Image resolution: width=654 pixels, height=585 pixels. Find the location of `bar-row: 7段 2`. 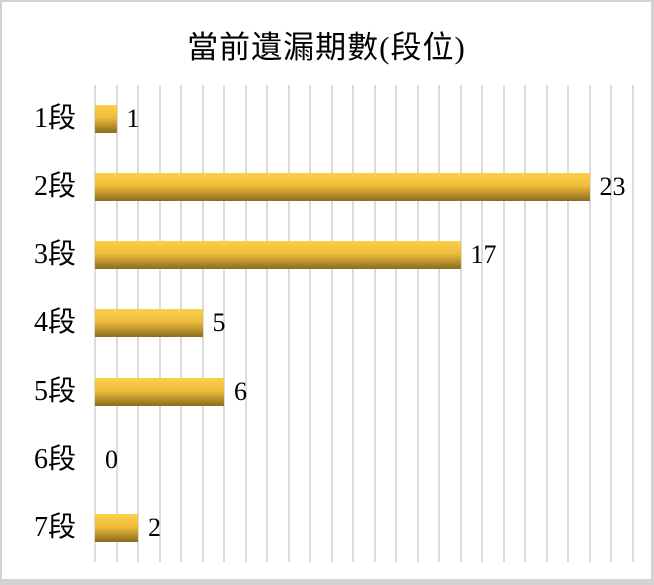

bar-row: 7段 2 is located at coordinates (326, 528).